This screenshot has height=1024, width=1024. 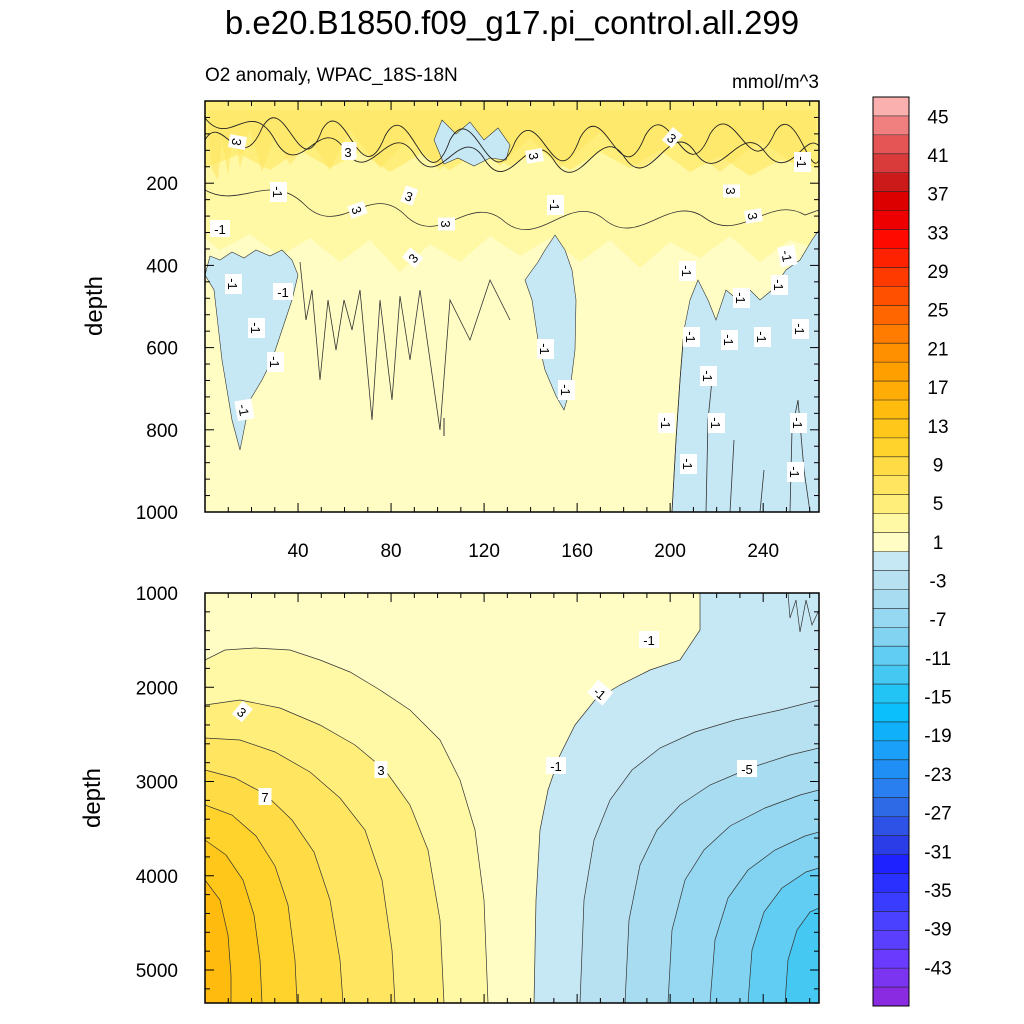 I want to click on colorbar-tick-label: -15, so click(x=937, y=698).